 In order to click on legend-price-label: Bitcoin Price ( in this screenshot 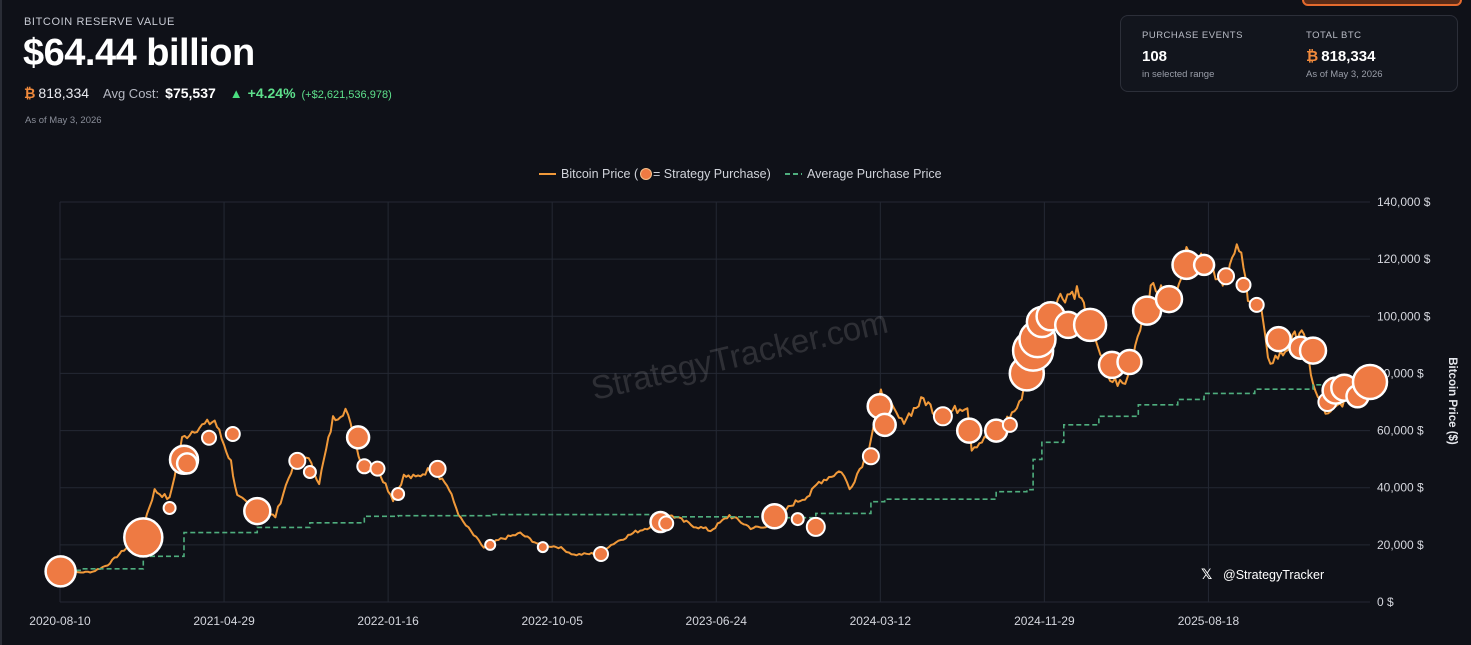, I will do `click(600, 174)`.